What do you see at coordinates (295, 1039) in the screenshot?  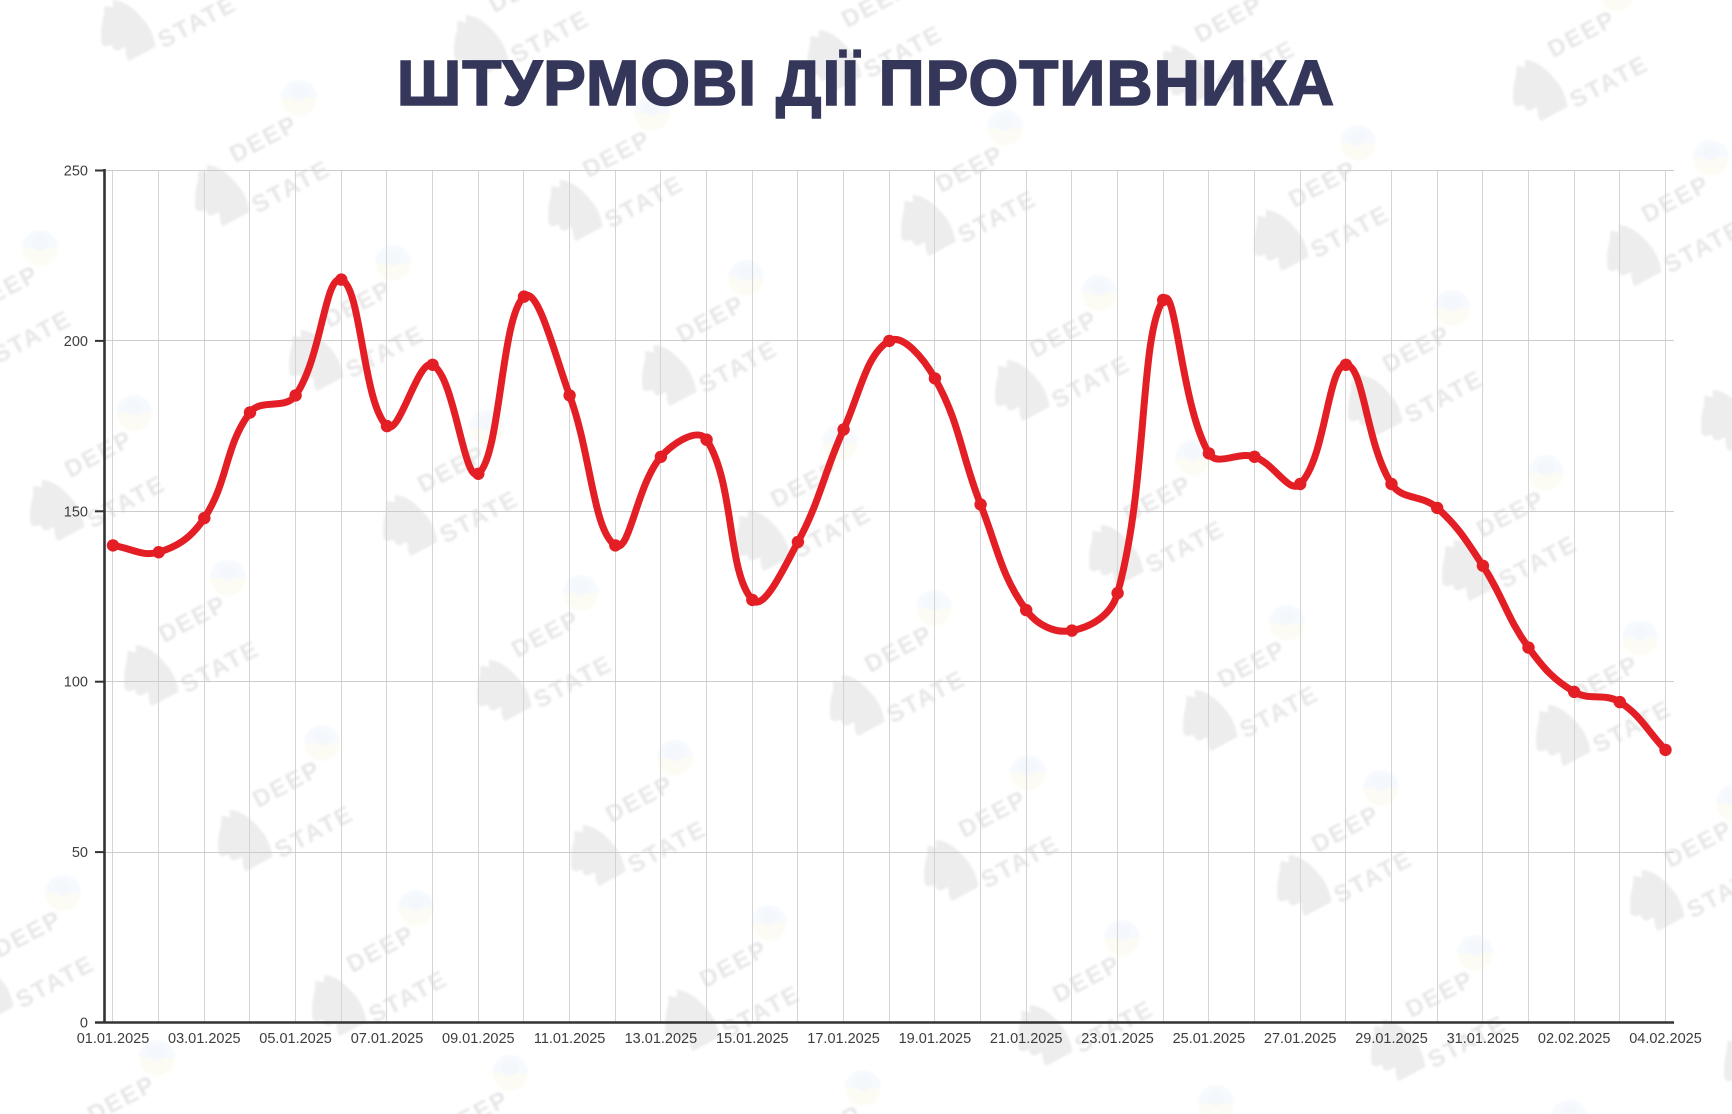 I see `svg-text: 05.01.2025` at bounding box center [295, 1039].